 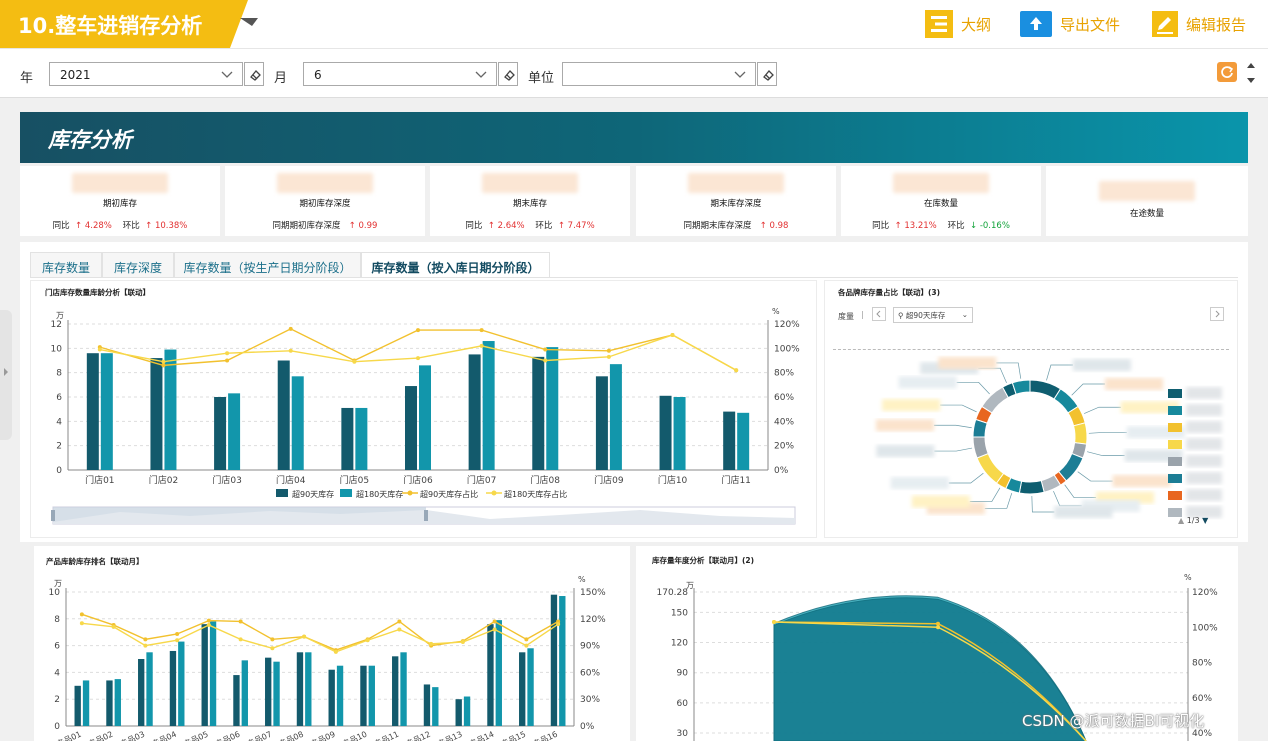 What do you see at coordinates (228, 735) in the screenshot?
I see `x-tick-label: 产品06` at bounding box center [228, 735].